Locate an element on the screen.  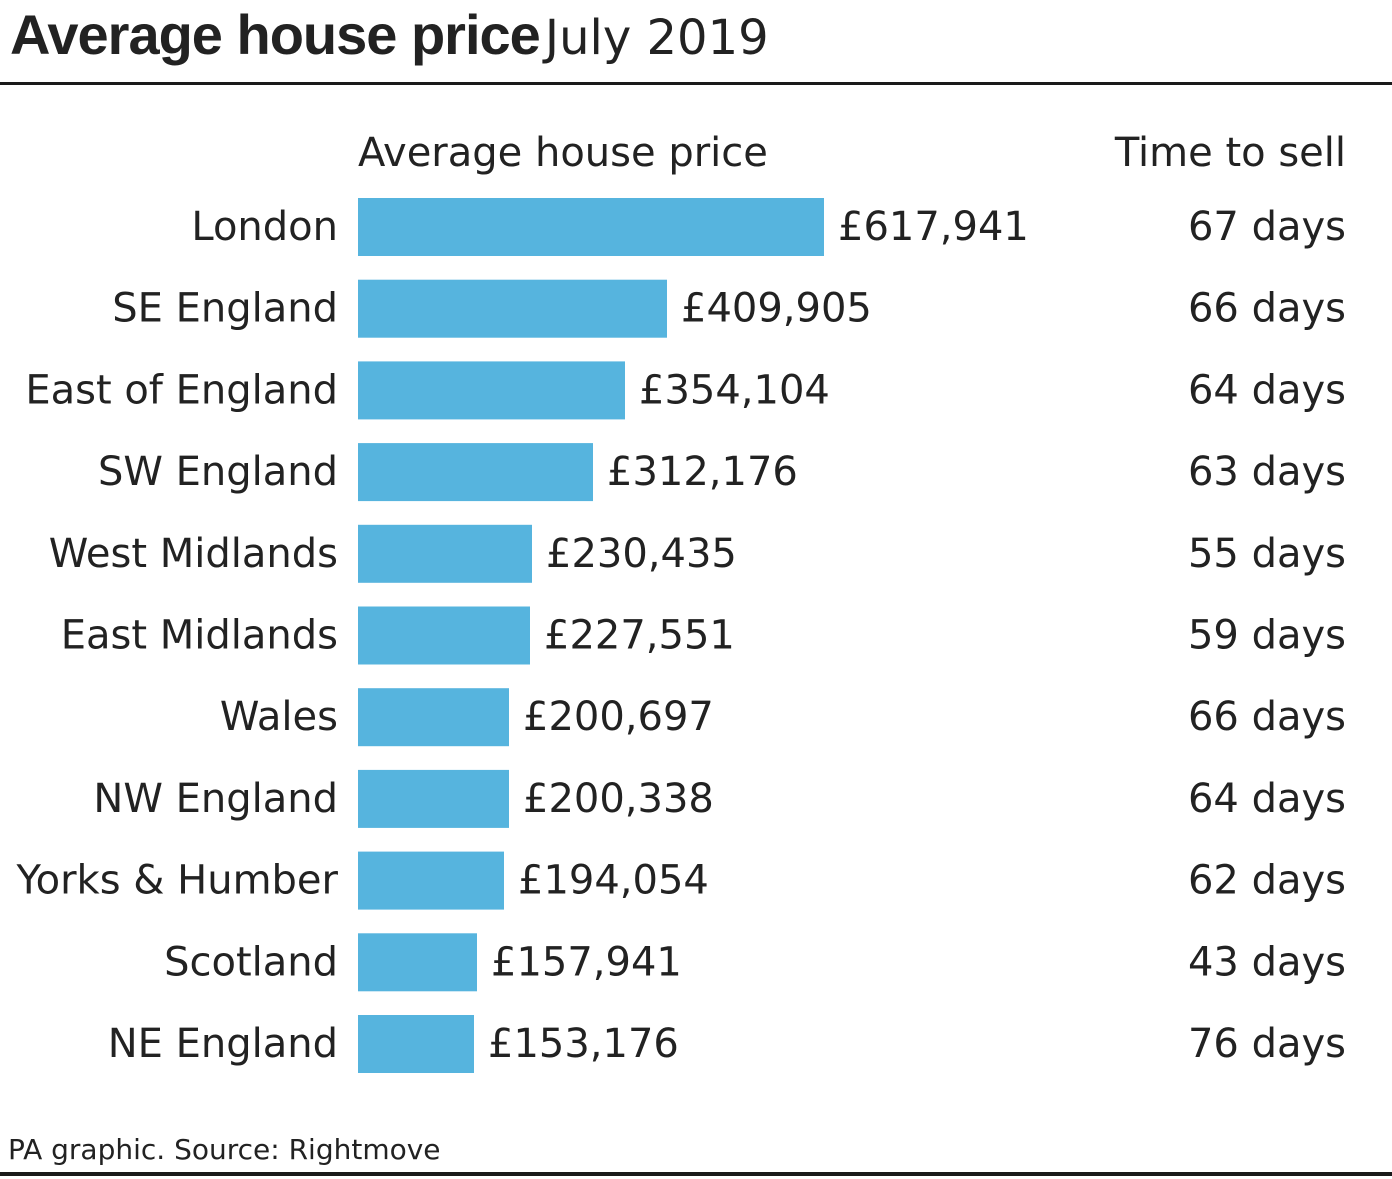
chart-row: London £617,941 67 days is located at coordinates (768, 227).